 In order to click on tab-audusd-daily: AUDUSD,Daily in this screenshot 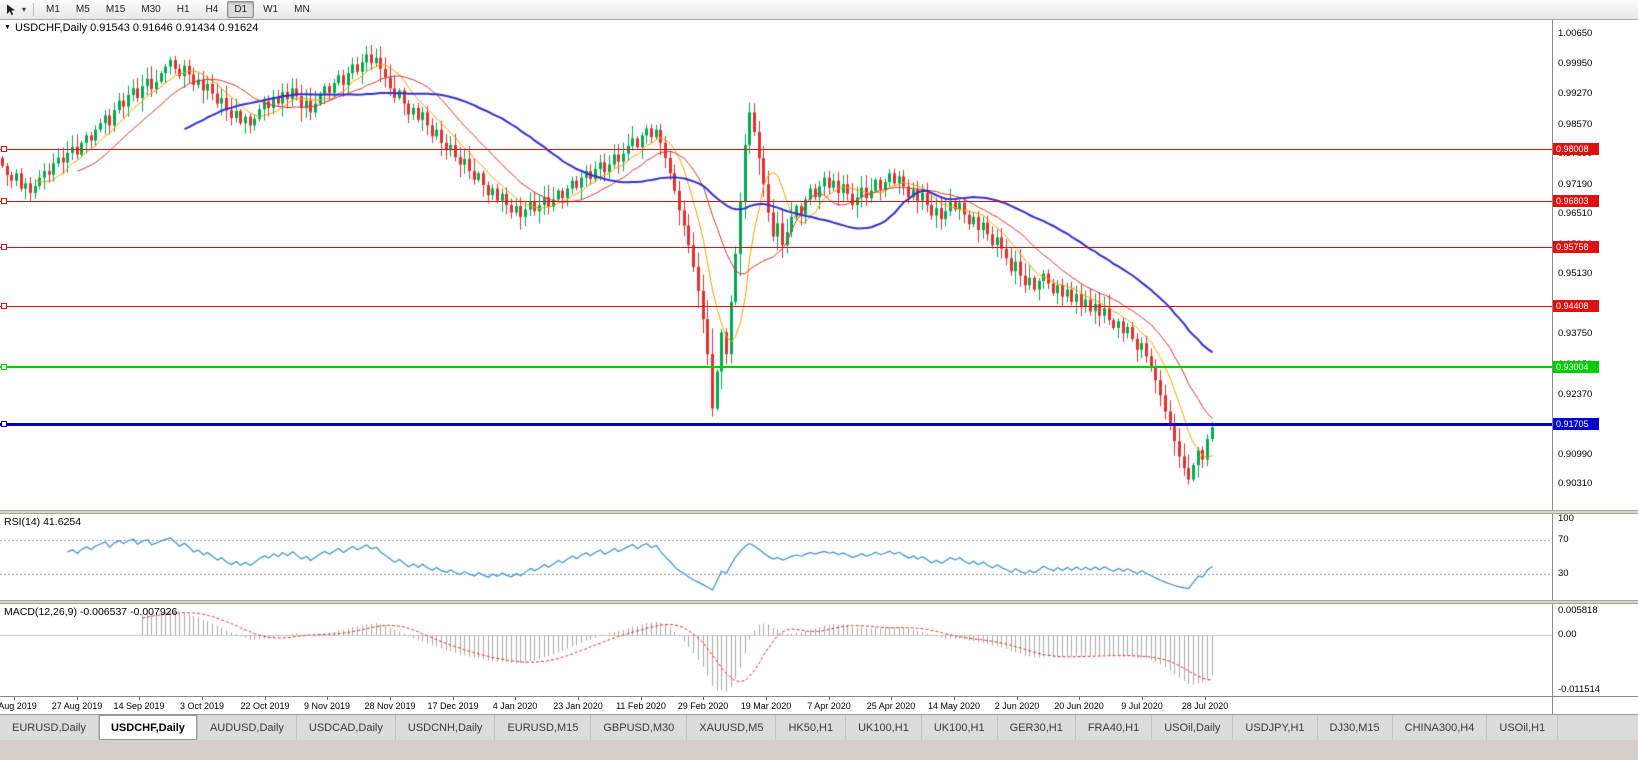, I will do `click(247, 727)`.